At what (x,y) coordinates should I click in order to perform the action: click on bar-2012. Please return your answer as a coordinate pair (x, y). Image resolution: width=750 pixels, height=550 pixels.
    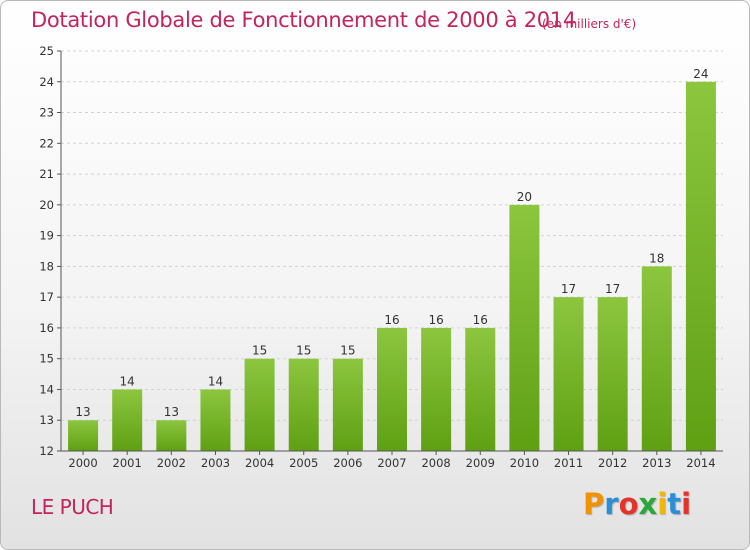
    Looking at the image, I should click on (612, 374).